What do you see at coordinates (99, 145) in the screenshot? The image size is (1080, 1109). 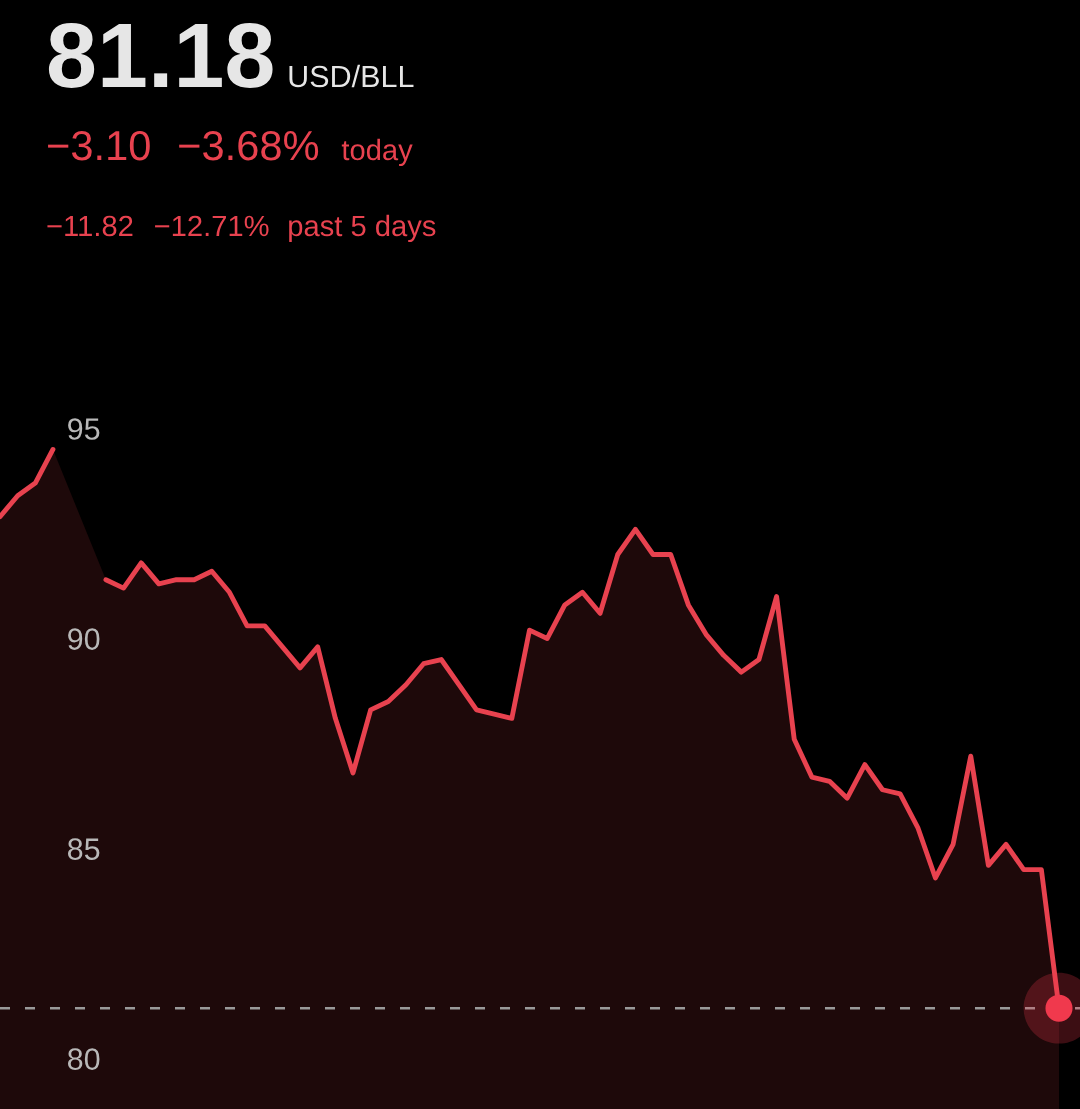 I see `annotation: −3.10` at bounding box center [99, 145].